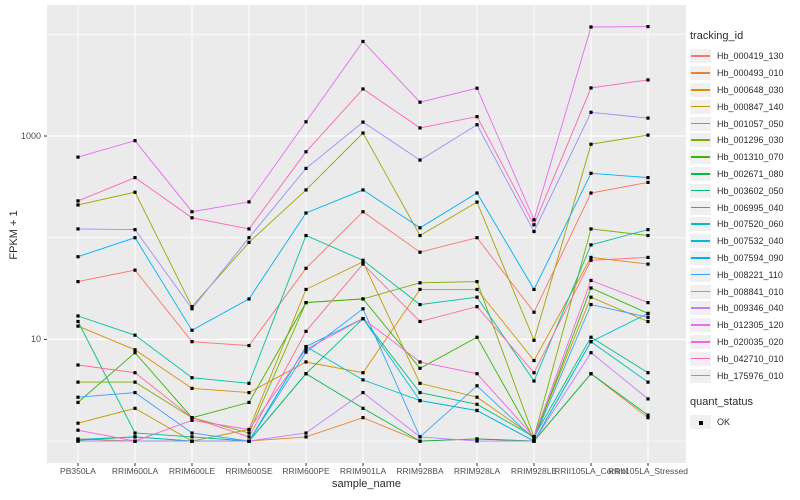 Image resolution: width=800 pixels, height=500 pixels. Describe the element at coordinates (701, 422) in the screenshot. I see `legend-key-point` at that location.